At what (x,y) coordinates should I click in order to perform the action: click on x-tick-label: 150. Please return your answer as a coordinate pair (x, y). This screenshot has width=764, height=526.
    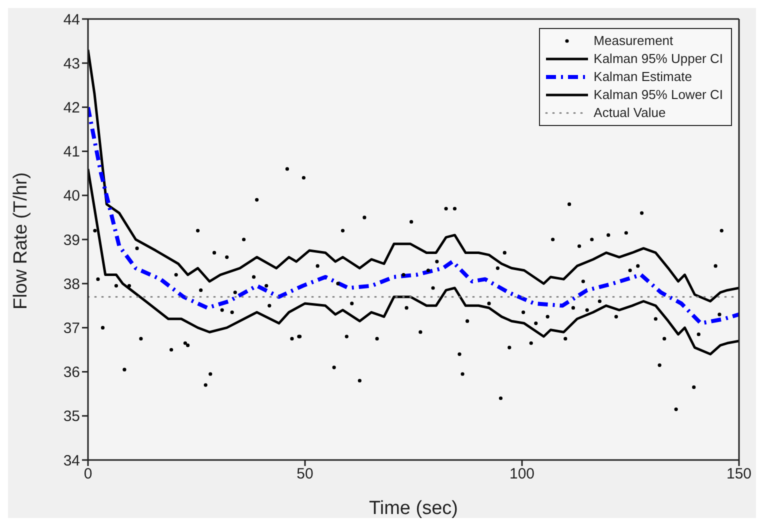
    Looking at the image, I should click on (739, 474).